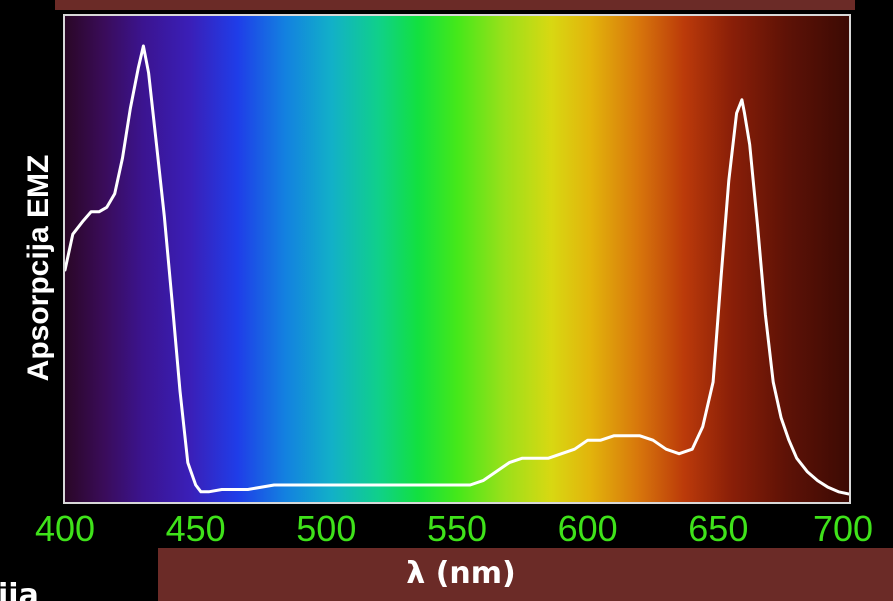 This screenshot has width=893, height=601. I want to click on corner-text: ija, so click(19, 589).